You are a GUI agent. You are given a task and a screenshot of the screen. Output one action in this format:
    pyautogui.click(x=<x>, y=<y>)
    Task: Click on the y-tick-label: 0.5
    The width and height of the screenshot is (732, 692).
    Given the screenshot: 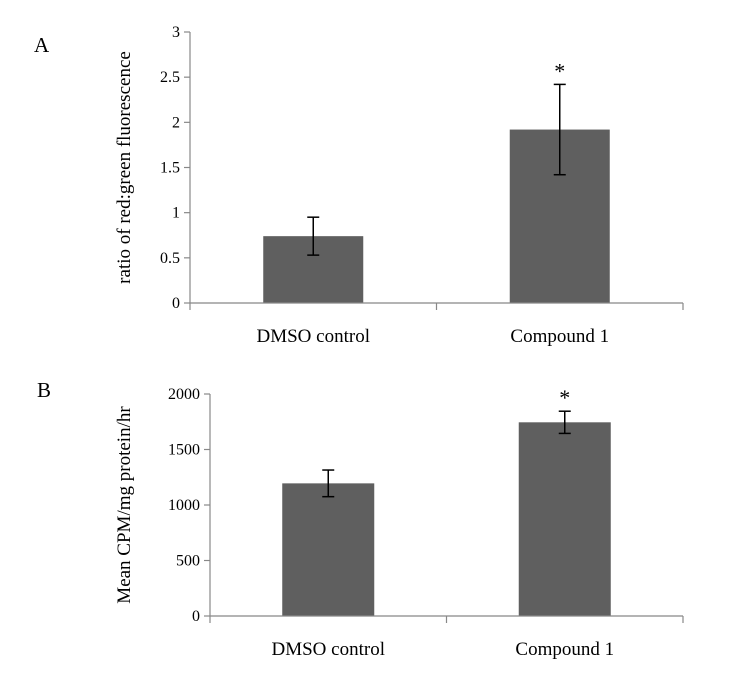 What is the action you would take?
    pyautogui.click(x=170, y=258)
    